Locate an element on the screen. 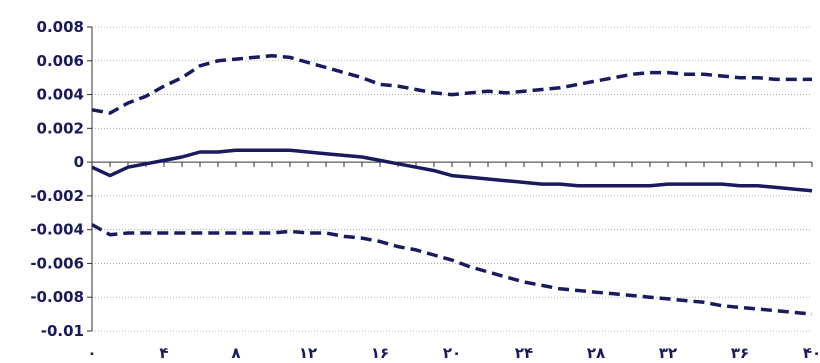 This screenshot has height=363, width=820. x-tick-label-5: ۲۰ is located at coordinates (452, 353).